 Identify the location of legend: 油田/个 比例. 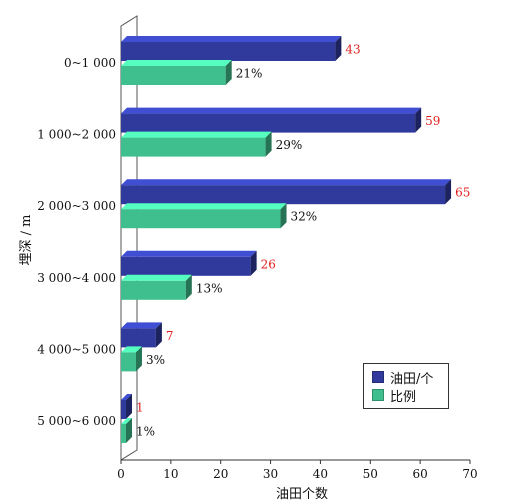
(406, 386).